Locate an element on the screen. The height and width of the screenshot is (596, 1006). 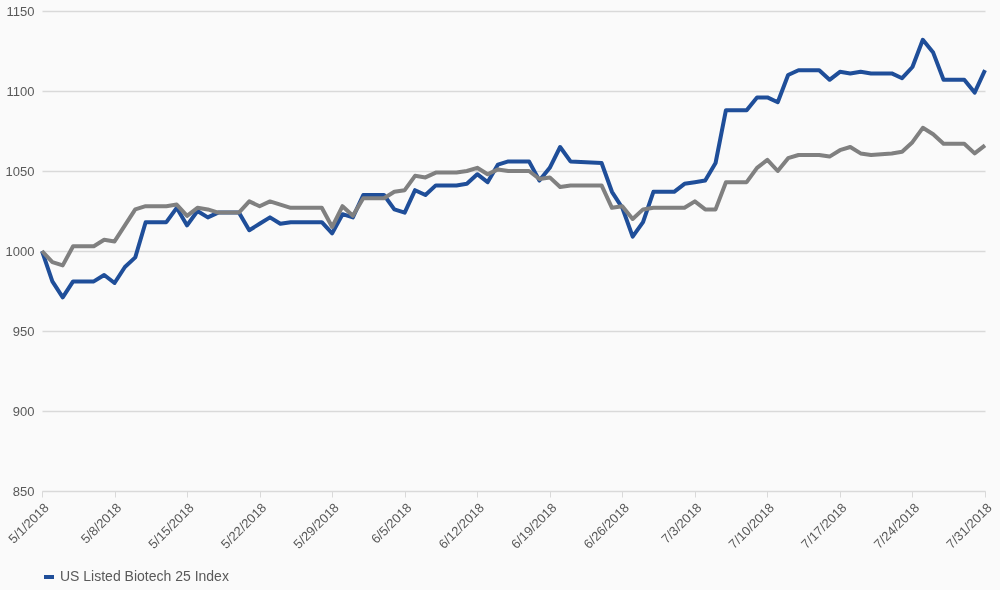
y-tick-label: 850 is located at coordinates (23, 491).